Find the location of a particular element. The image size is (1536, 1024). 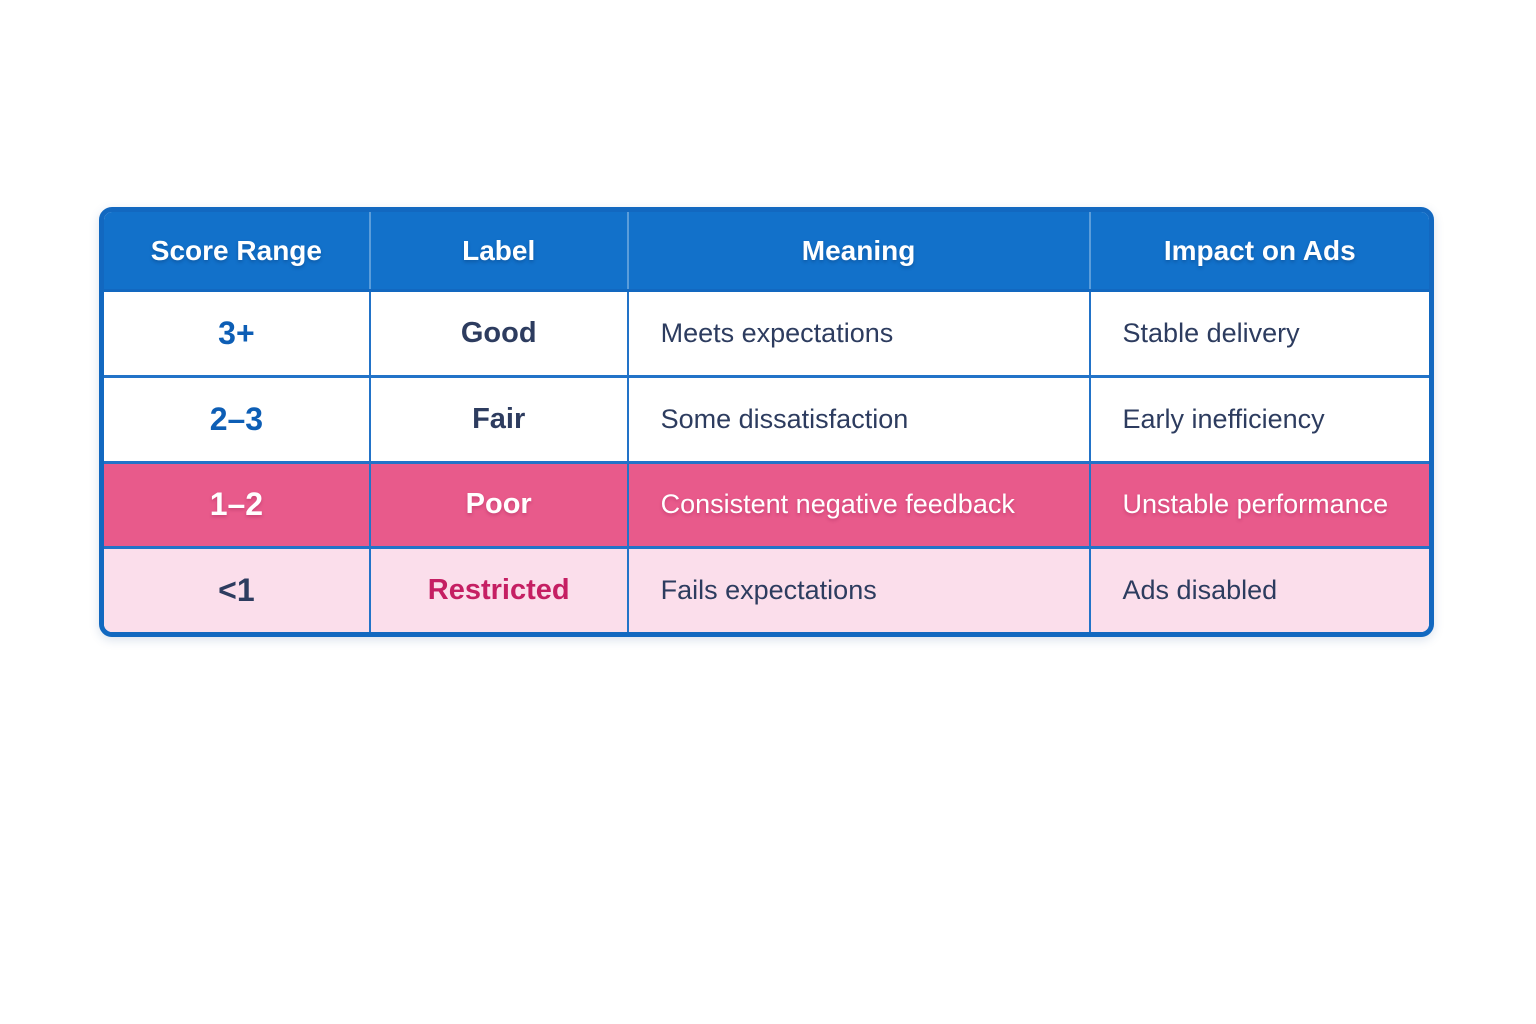

cell-meaning: Meets expectations is located at coordinates (860, 333).